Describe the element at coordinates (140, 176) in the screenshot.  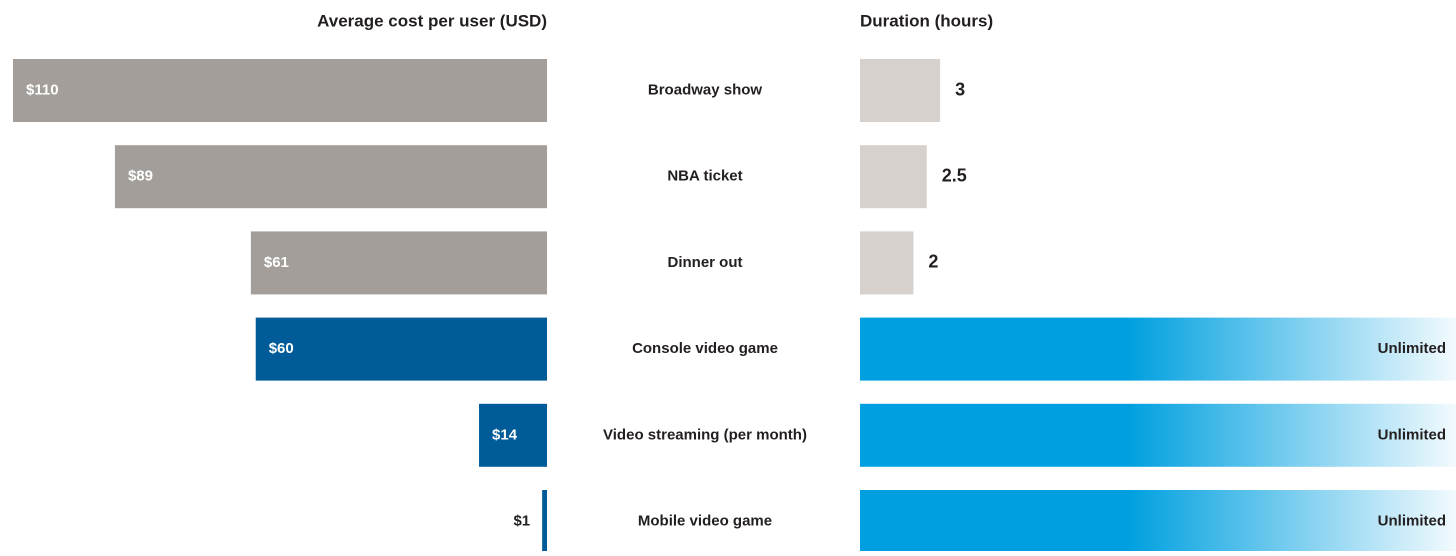
I see `value-label: $89` at that location.